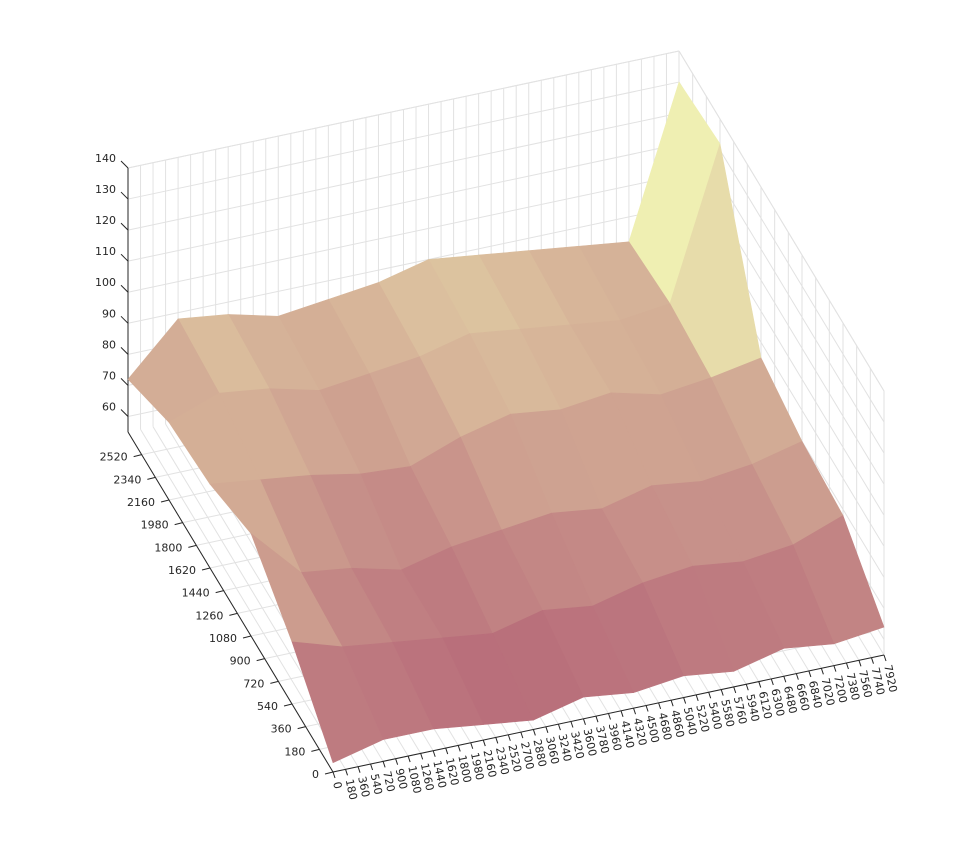 The image size is (980, 868). I want to click on x-tick-label: 1260, so click(427, 777).